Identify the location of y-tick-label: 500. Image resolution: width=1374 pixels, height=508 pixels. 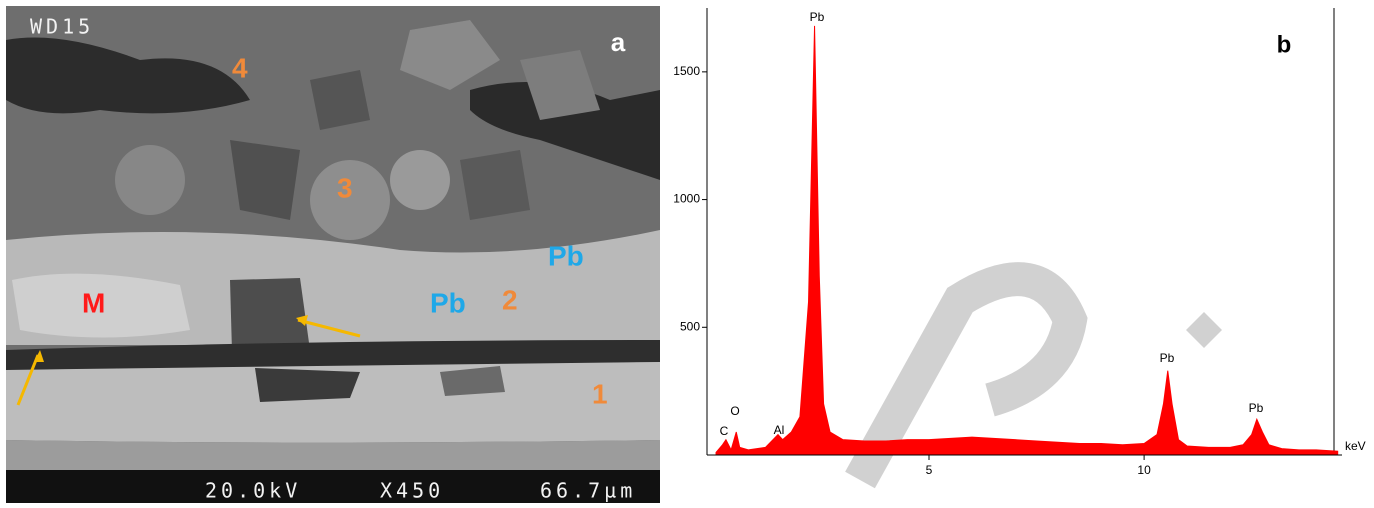
(690, 326).